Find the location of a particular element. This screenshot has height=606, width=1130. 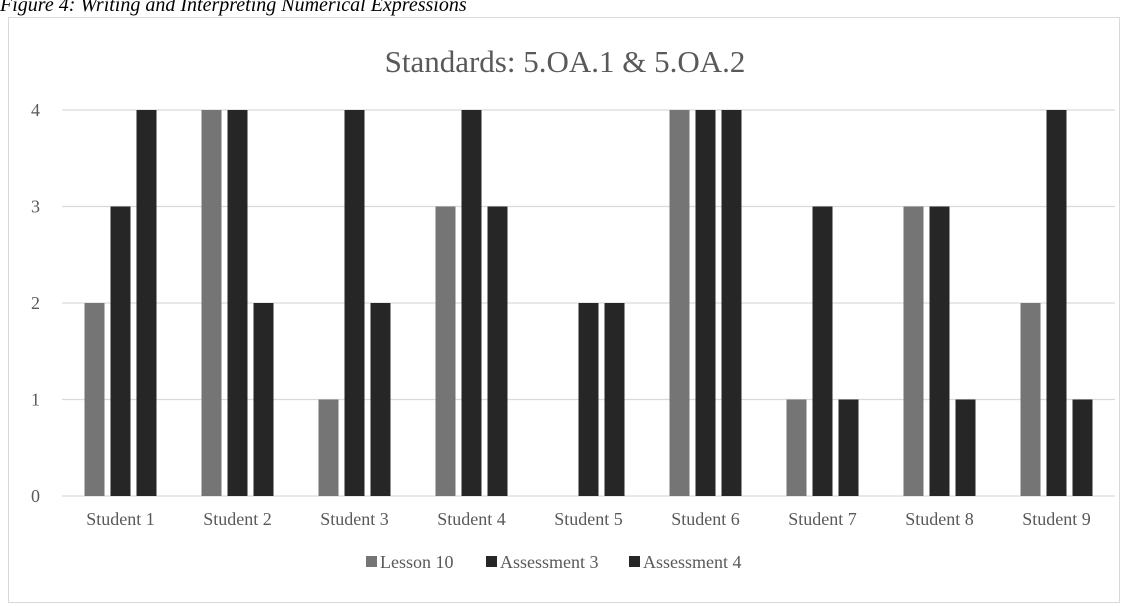

x-tick-label-9: Student 9 is located at coordinates (1056, 519).